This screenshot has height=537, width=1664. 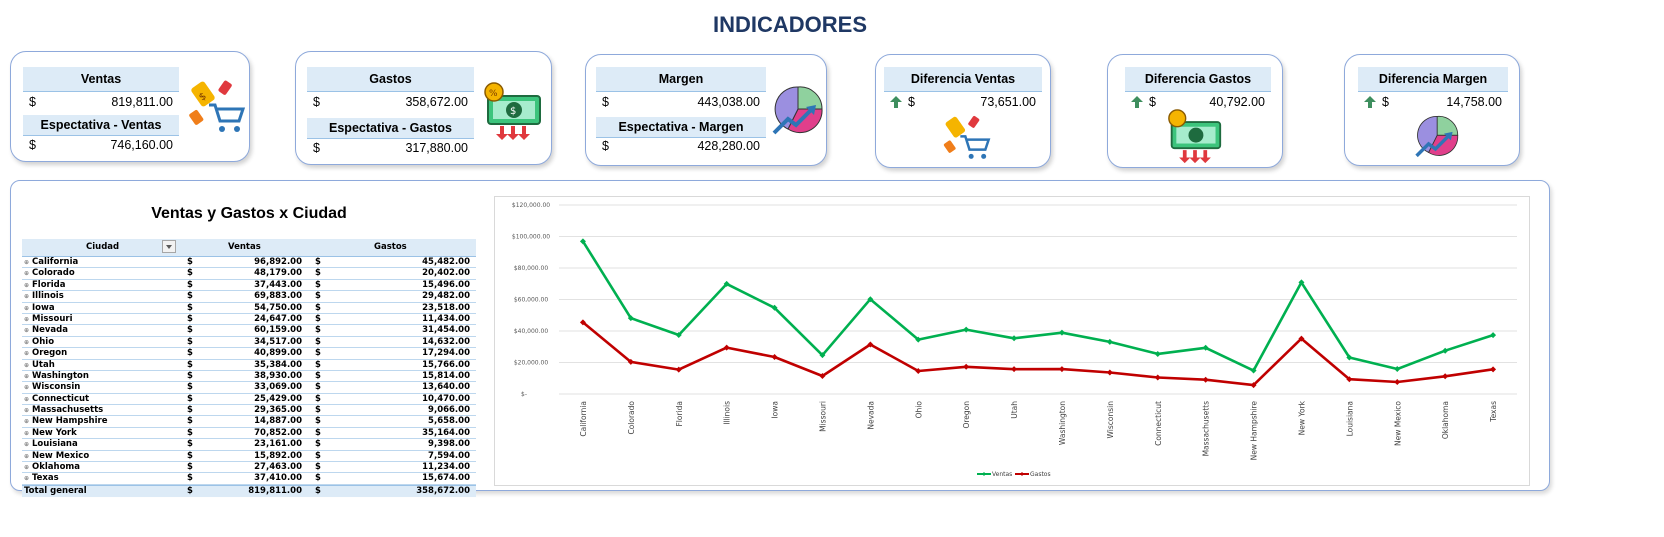 I want to click on city-cell: ⊕ Oklahoma, so click(x=52, y=467).